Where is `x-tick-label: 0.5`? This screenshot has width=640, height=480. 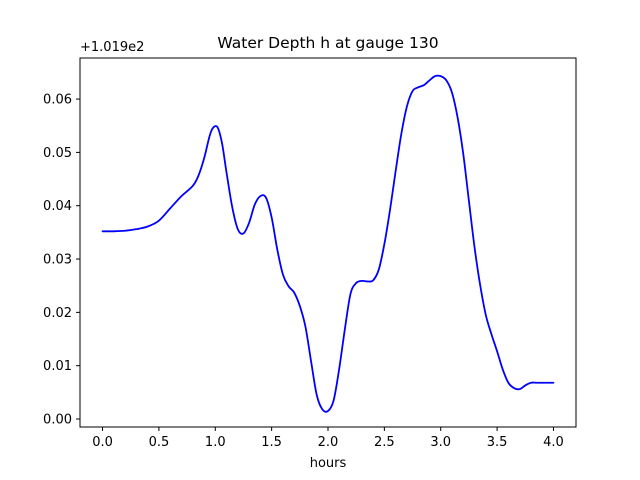 x-tick-label: 0.5 is located at coordinates (159, 442).